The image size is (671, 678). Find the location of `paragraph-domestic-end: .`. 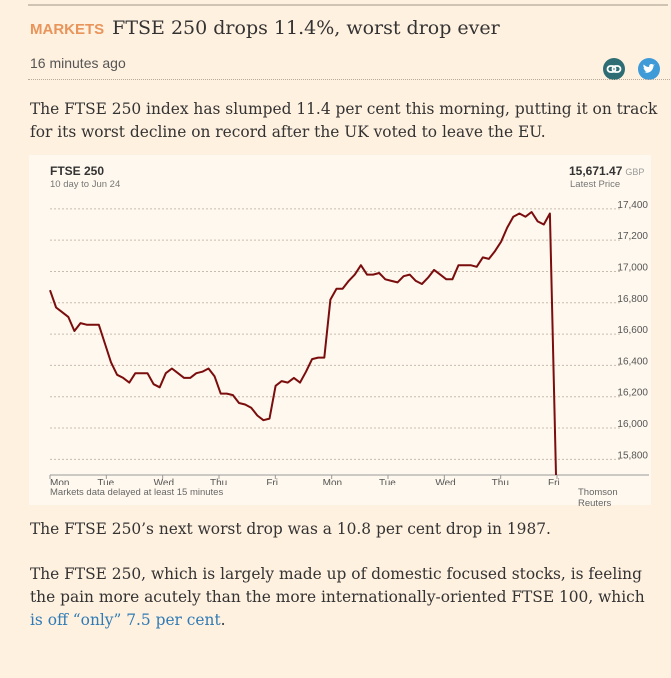

paragraph-domestic-end: . is located at coordinates (223, 620).